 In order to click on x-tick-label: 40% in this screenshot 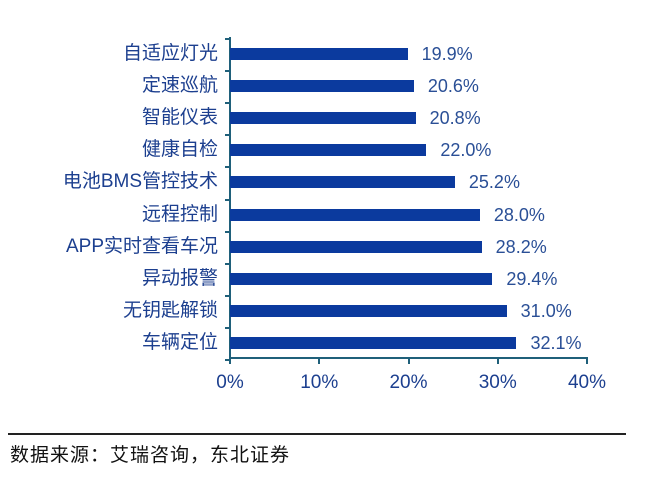, I will do `click(587, 382)`.